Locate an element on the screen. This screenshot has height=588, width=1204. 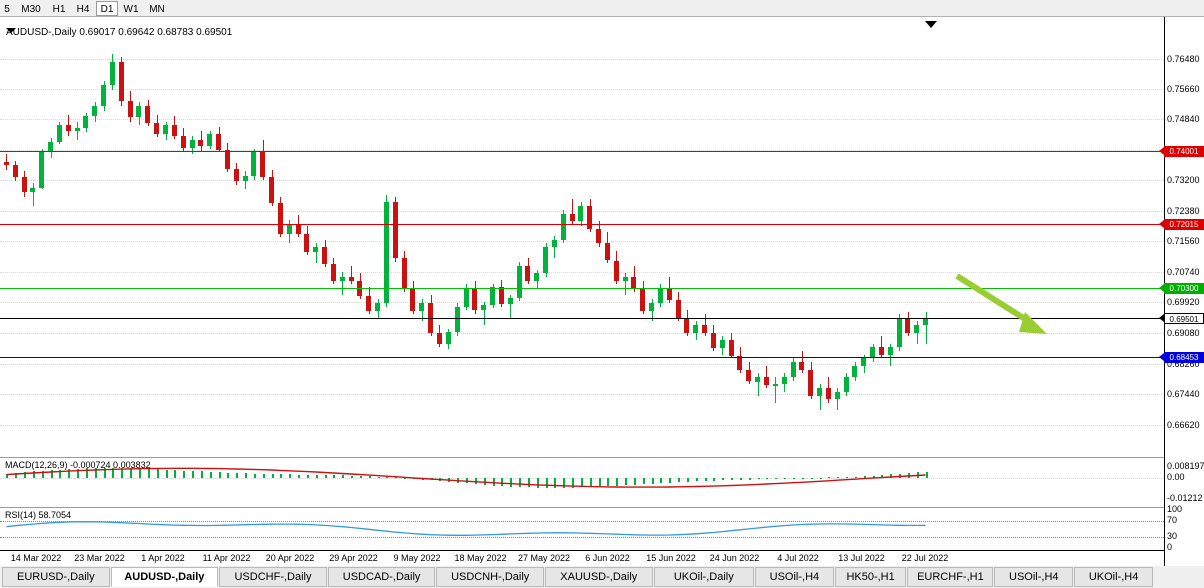
symbol-tab-audusd-daily: AUDUSD-,Daily is located at coordinates (164, 577).